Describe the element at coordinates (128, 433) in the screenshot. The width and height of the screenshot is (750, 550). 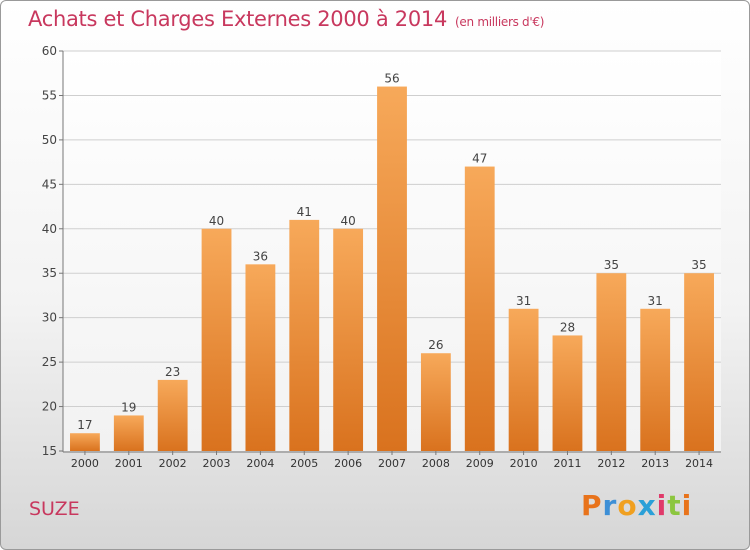
I see `bar-2001` at that location.